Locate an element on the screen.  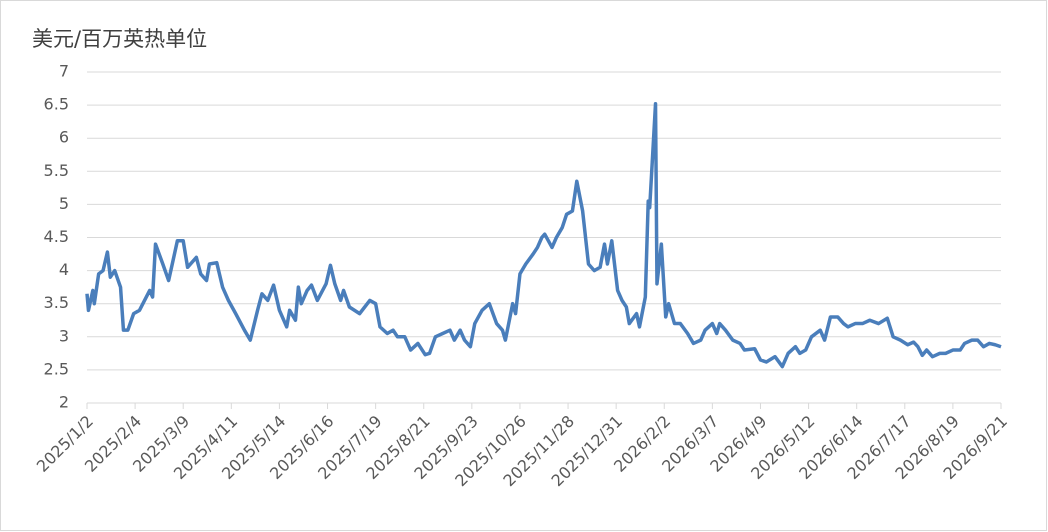
y-tick-label: 6 is located at coordinates (64, 137).